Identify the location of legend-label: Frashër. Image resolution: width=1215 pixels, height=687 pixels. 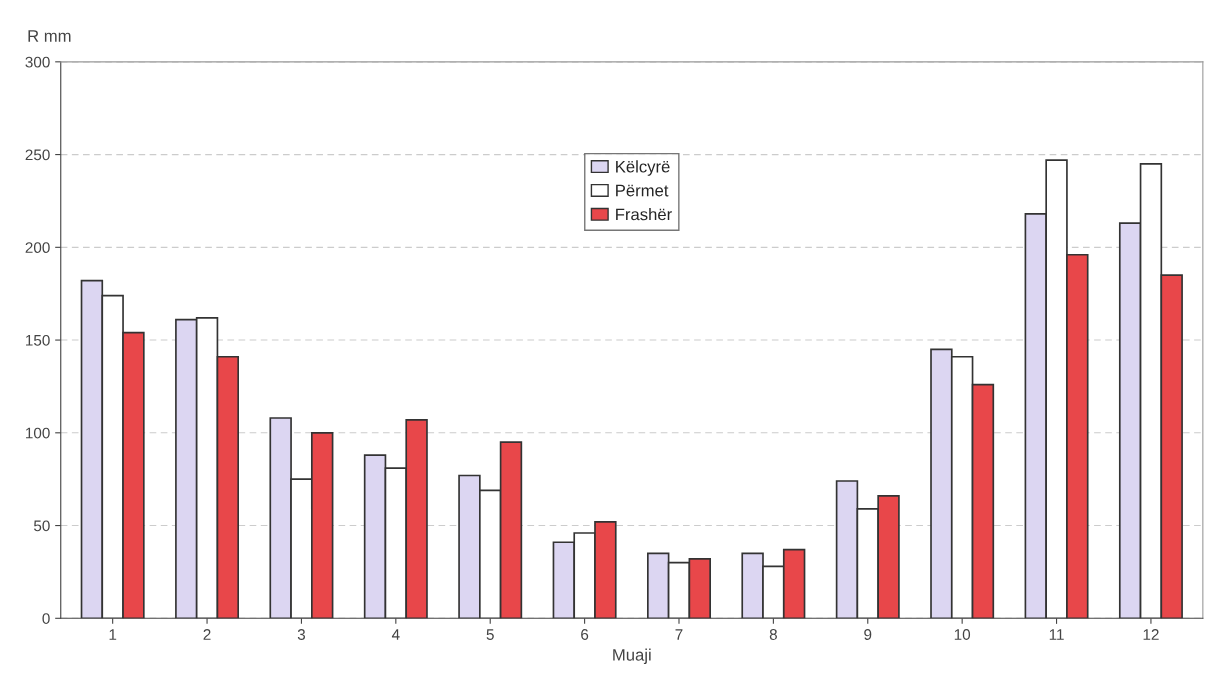
(644, 214).